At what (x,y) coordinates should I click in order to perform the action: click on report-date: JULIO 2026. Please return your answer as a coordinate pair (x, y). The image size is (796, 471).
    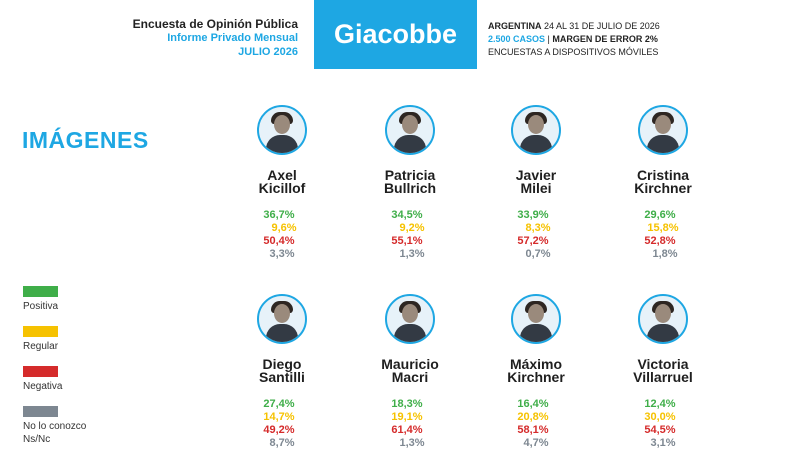
    Looking at the image, I should click on (268, 52).